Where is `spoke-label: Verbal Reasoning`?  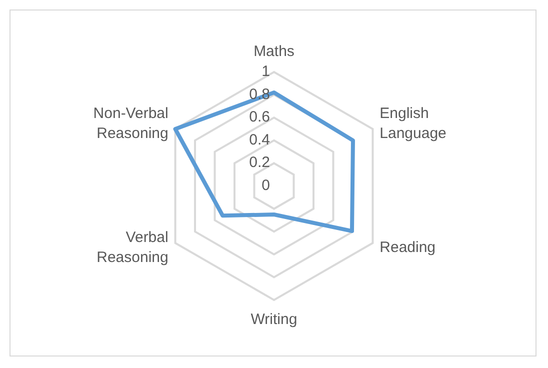 spoke-label: Verbal Reasoning is located at coordinates (132, 247).